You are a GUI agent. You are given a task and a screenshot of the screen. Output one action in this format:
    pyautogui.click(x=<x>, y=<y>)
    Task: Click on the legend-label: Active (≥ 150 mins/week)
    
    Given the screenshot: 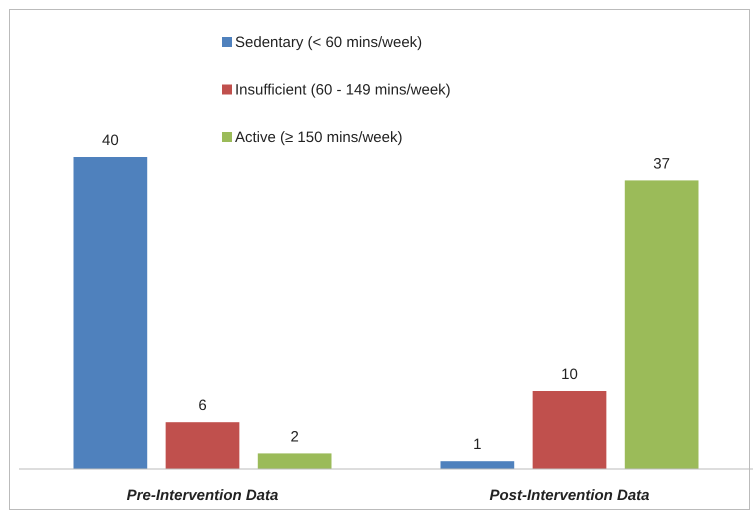 What is the action you would take?
    pyautogui.click(x=318, y=137)
    